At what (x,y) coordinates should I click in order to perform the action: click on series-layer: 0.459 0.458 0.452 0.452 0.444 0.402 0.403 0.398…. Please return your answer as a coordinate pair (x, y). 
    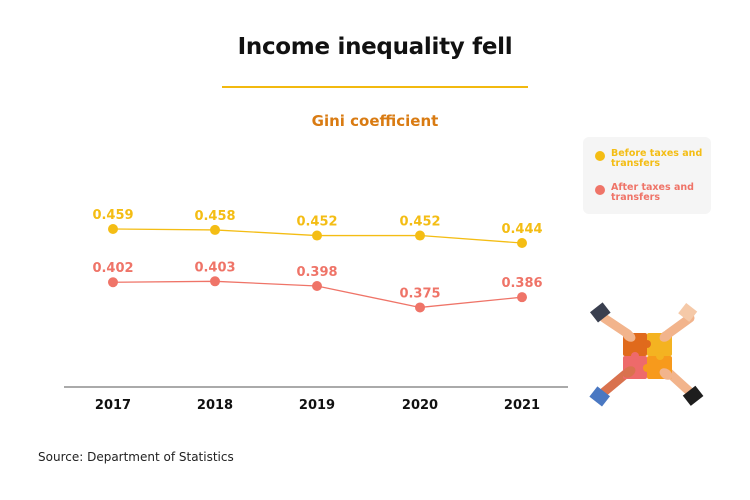
    Looking at the image, I should click on (317, 260).